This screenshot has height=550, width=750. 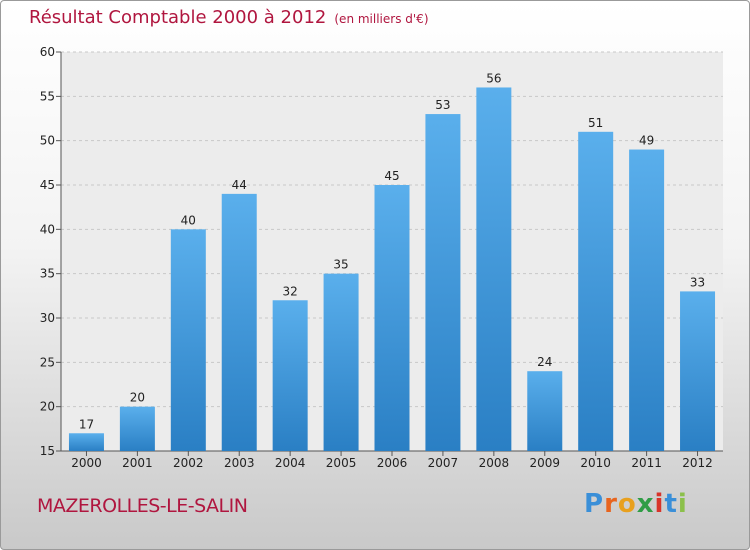 I want to click on chart-unit: (en milliers d'€), so click(x=381, y=19).